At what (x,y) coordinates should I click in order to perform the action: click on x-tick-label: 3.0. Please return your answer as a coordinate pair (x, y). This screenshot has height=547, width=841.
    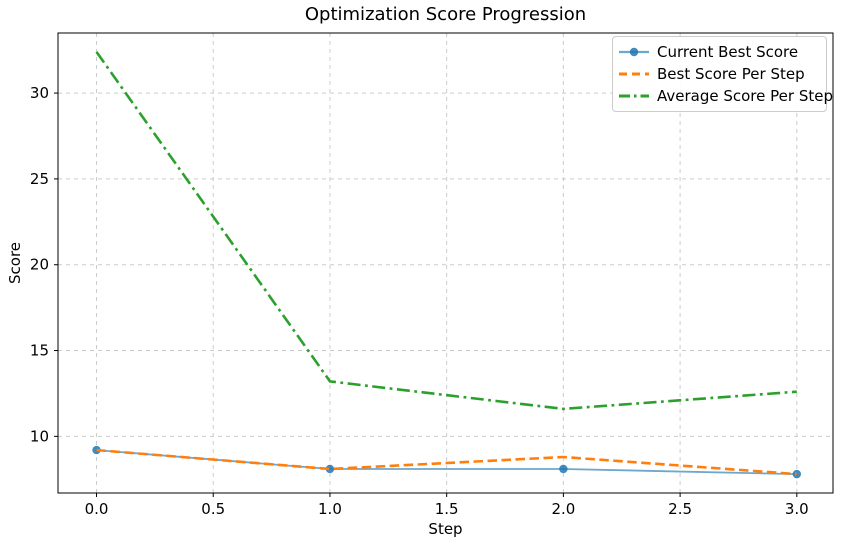
    Looking at the image, I should click on (797, 509).